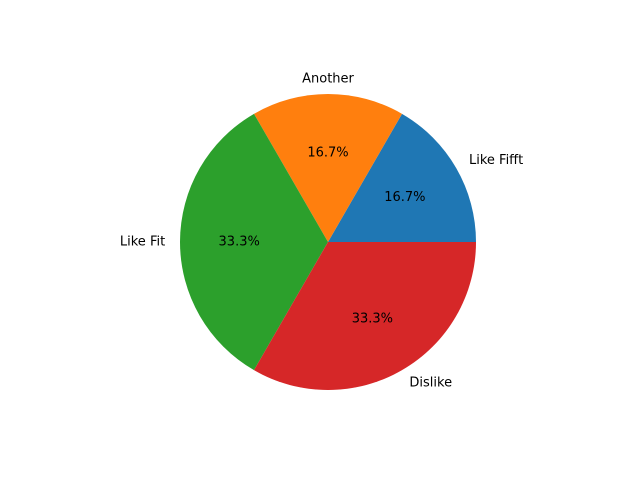 The image size is (640, 480). I want to click on slice-label-another: Another, so click(328, 79).